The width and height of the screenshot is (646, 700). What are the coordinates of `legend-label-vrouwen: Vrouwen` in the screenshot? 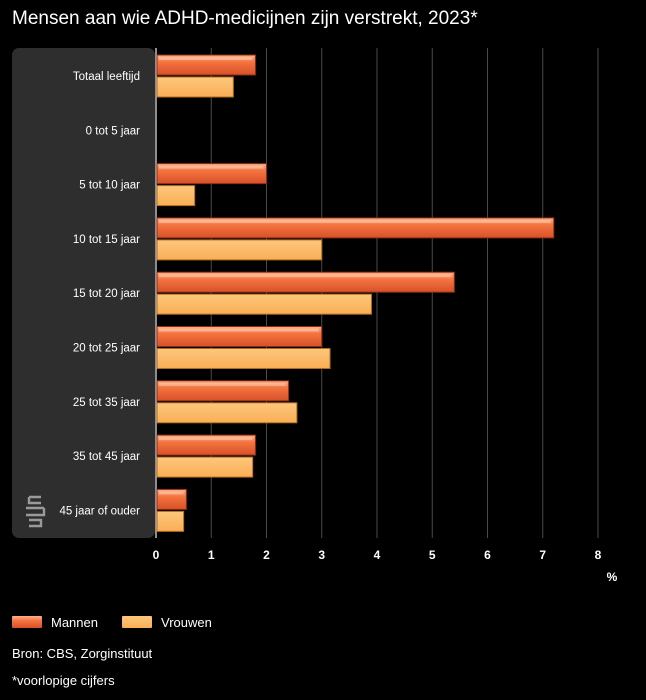 It's located at (186, 622).